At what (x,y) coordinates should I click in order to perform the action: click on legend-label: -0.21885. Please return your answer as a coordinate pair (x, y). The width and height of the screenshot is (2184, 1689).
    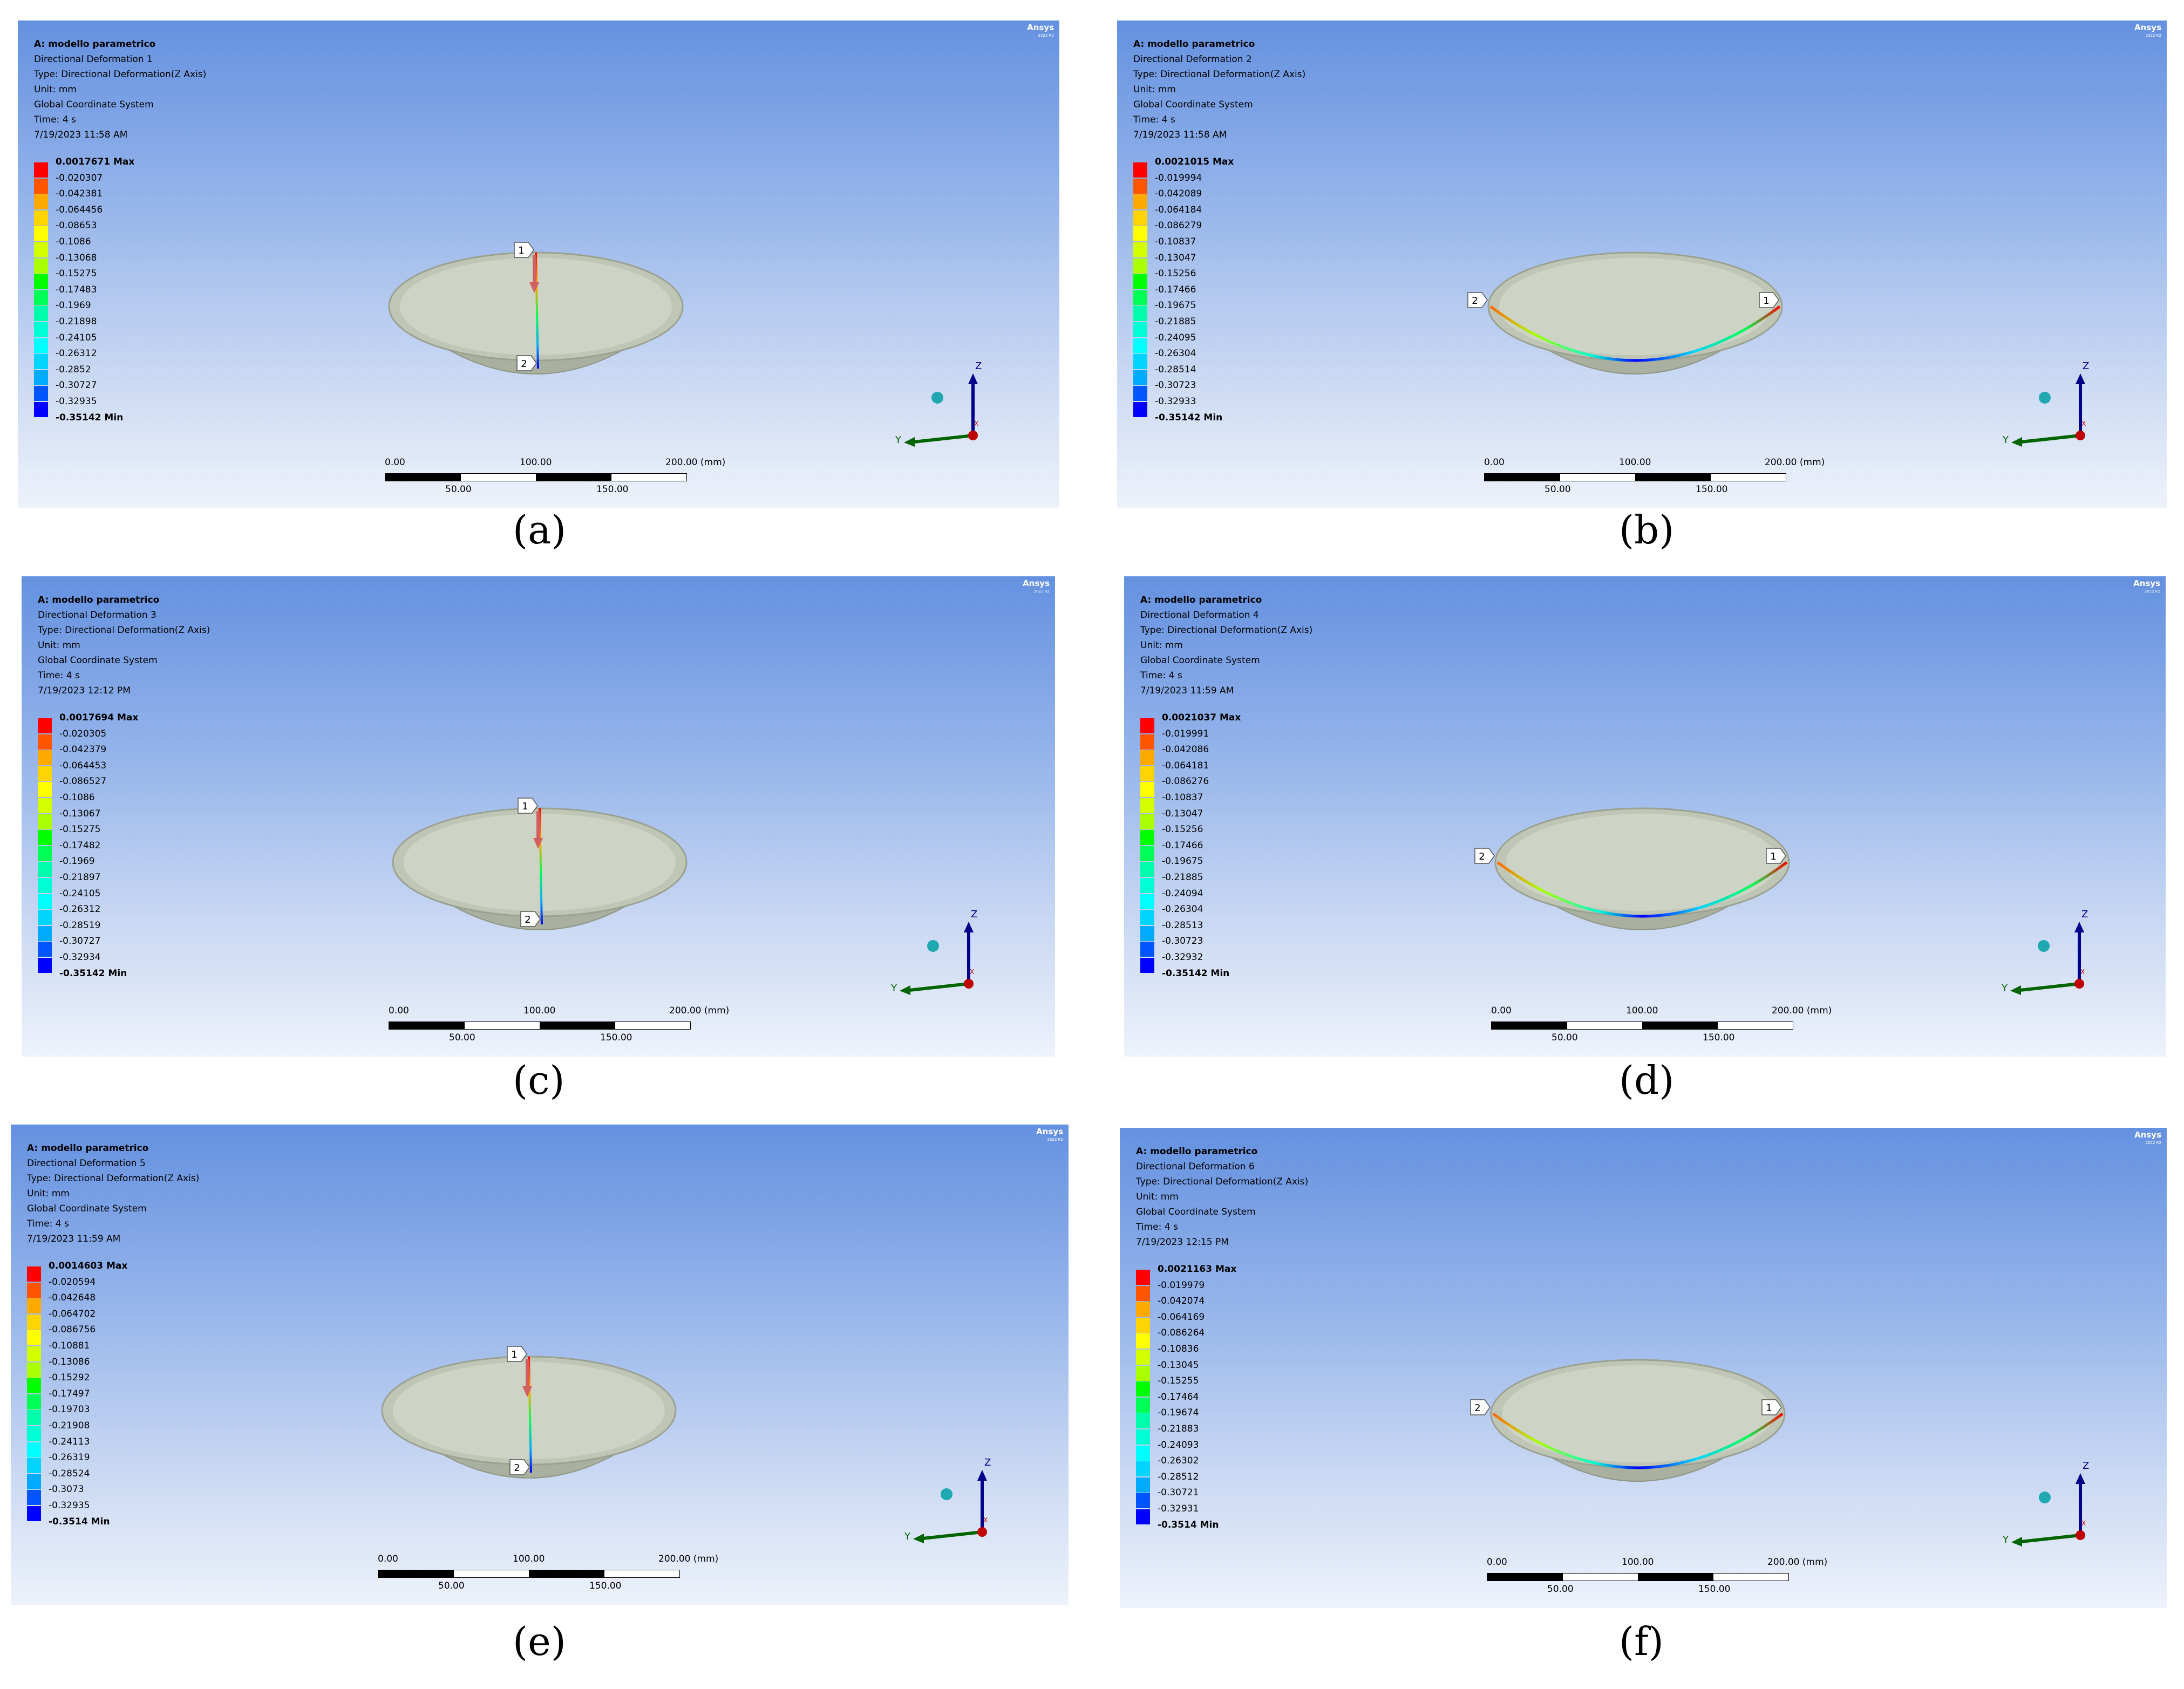
    Looking at the image, I should click on (1183, 877).